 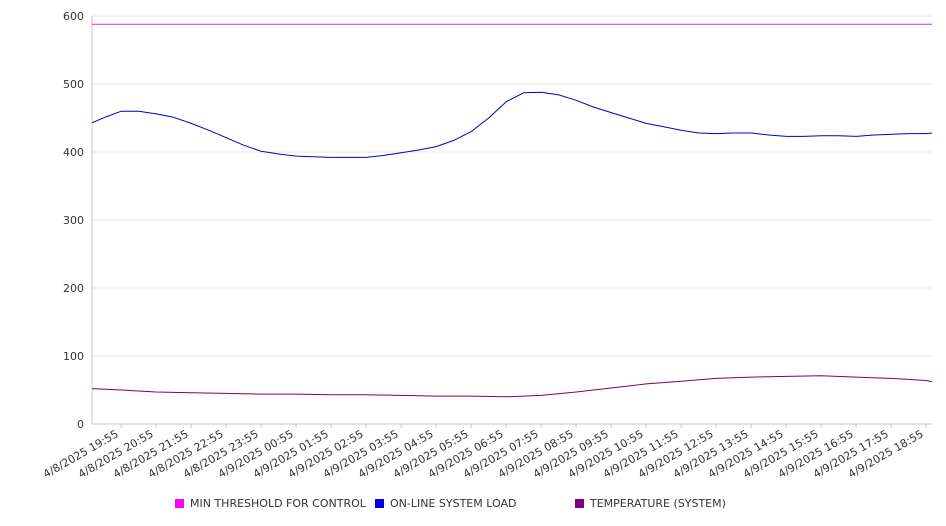 What do you see at coordinates (512, 124) in the screenshot?
I see `series-line-system-load` at bounding box center [512, 124].